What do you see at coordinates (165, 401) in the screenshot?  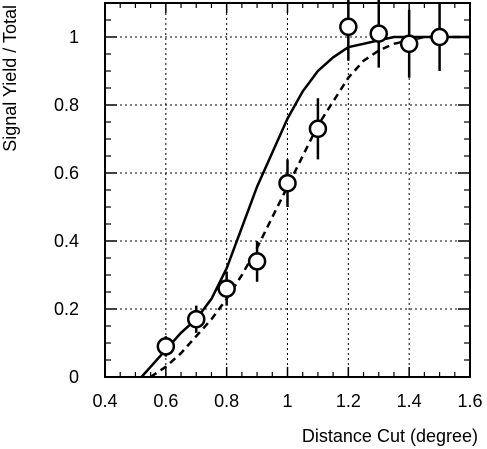 I see `x-tick-label: 0.6` at bounding box center [165, 401].